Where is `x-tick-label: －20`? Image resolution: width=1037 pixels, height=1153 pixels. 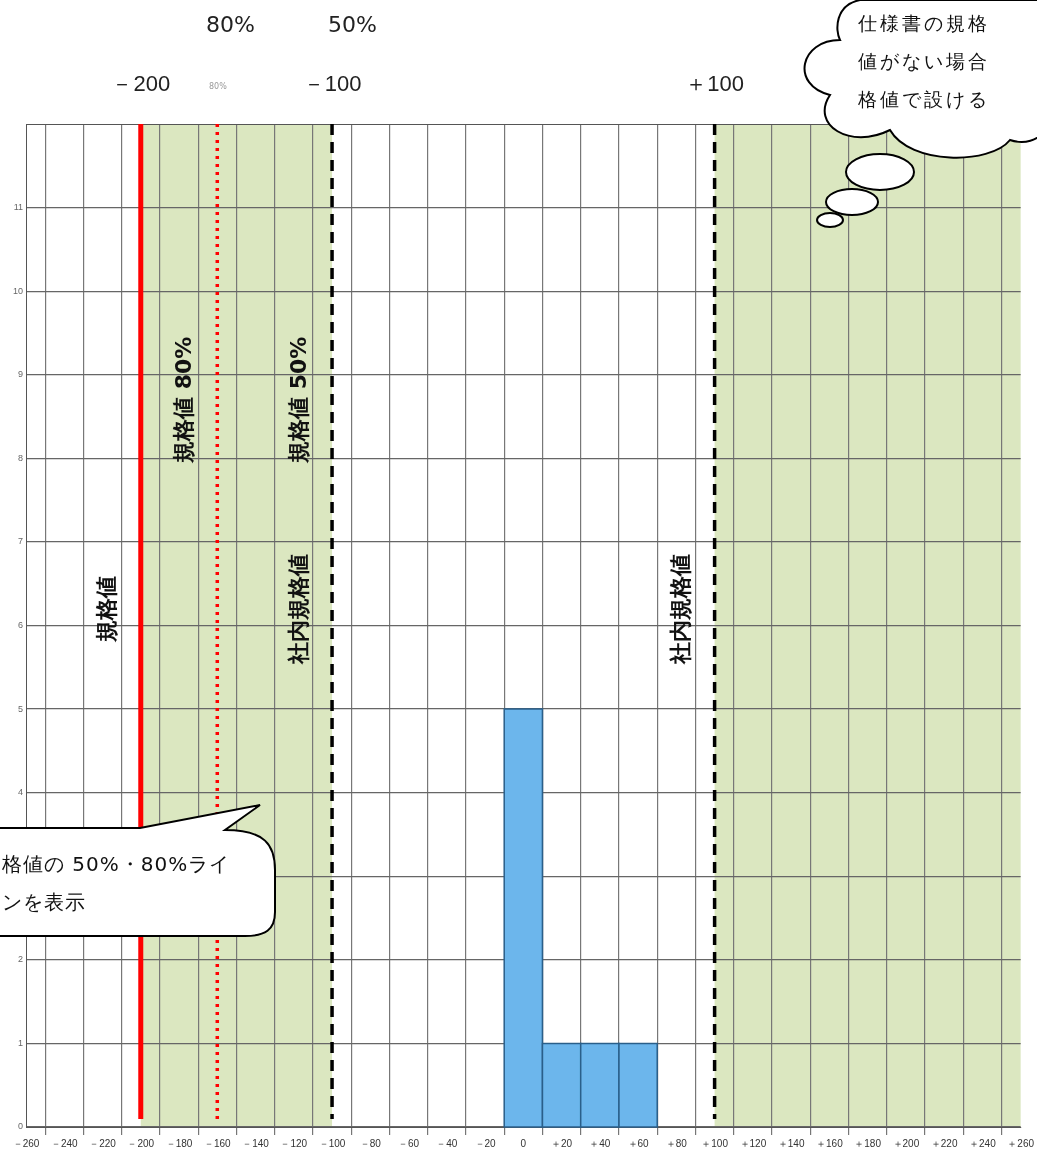
x-tick-label: －20 is located at coordinates (485, 1143).